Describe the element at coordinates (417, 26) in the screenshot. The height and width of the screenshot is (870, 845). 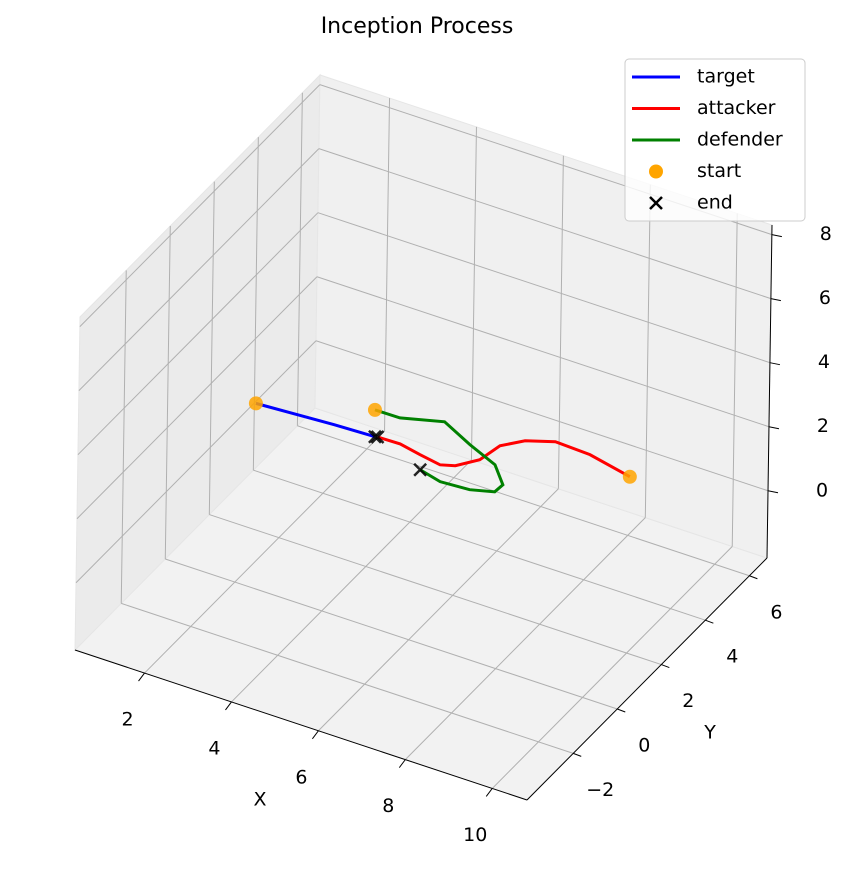
I see `chart-title: Inception Process` at that location.